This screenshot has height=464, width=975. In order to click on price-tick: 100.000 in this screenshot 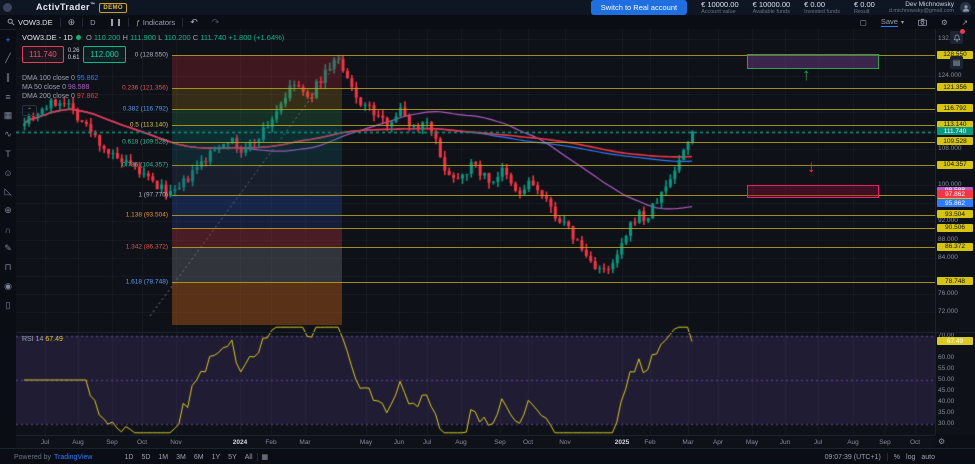, I will do `click(950, 184)`.